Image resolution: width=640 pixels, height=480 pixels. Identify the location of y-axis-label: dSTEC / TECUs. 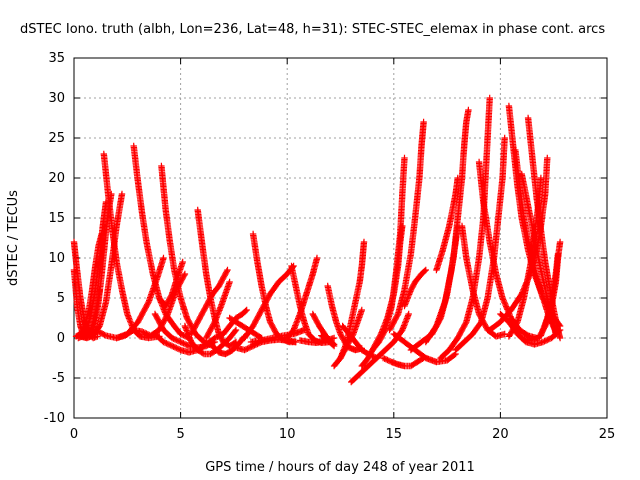
(13, 238).